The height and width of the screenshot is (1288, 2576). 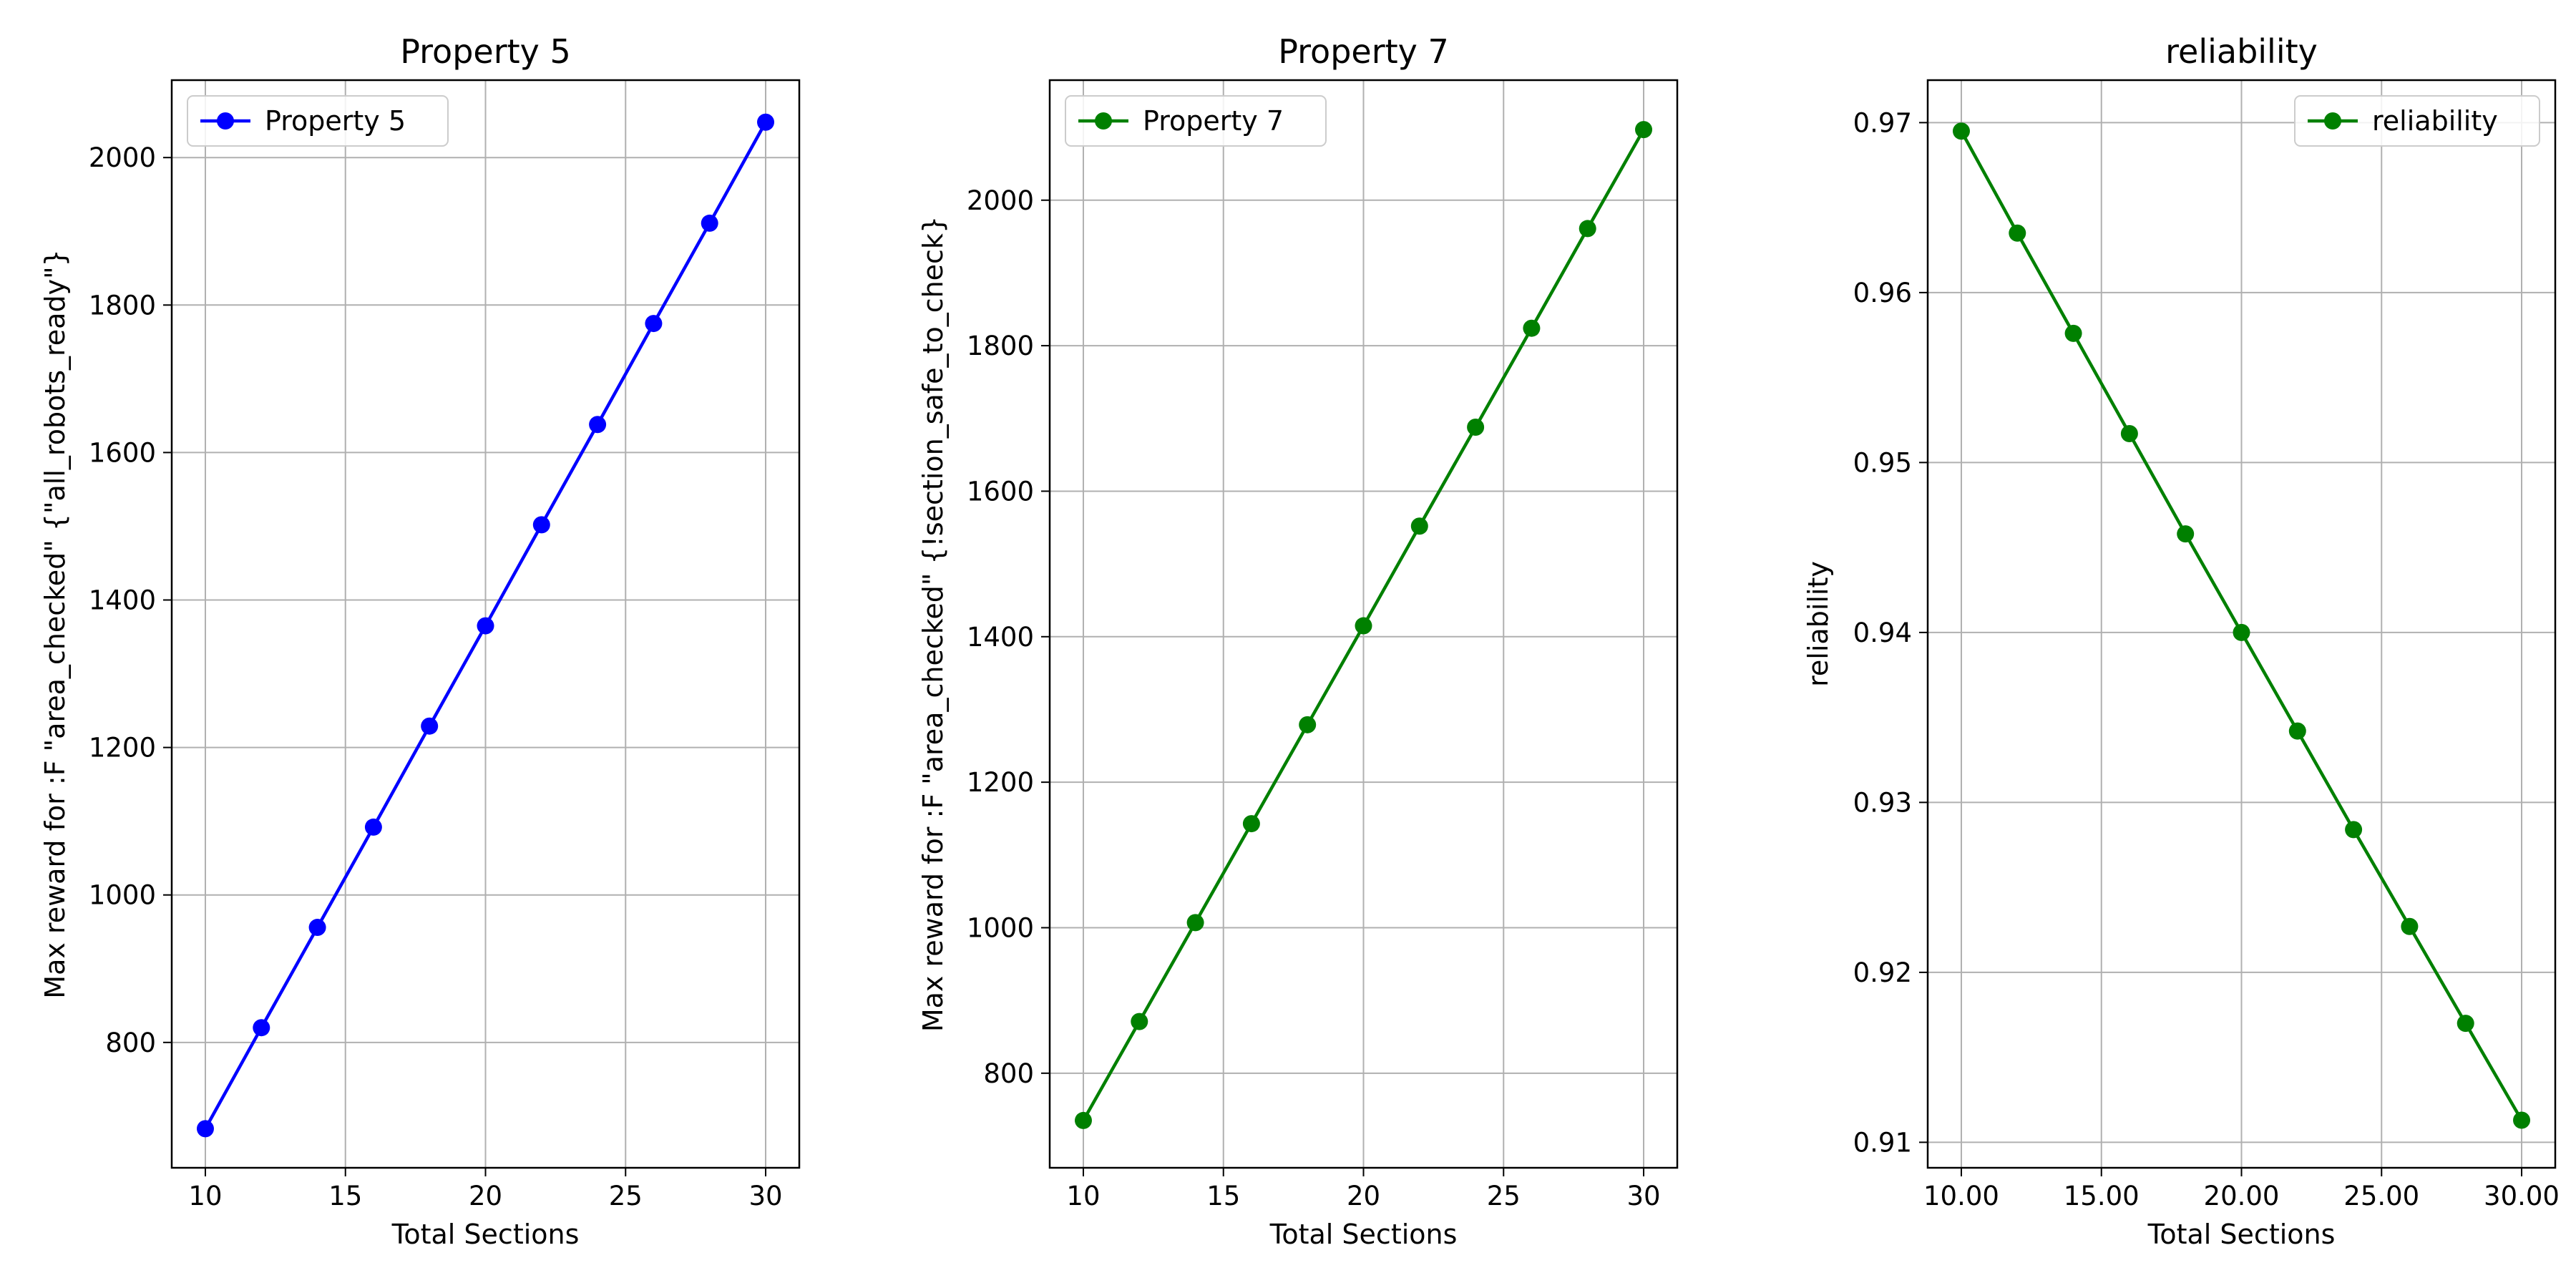 What do you see at coordinates (1882, 122) in the screenshot?
I see `y-tick-label: 0.97` at bounding box center [1882, 122].